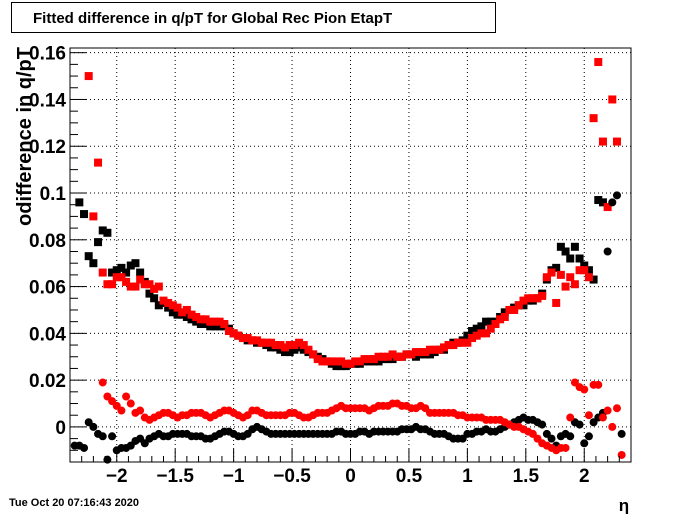  What do you see at coordinates (25, 136) in the screenshot?
I see `y-axis-title: odifference in q/pT` at bounding box center [25, 136].